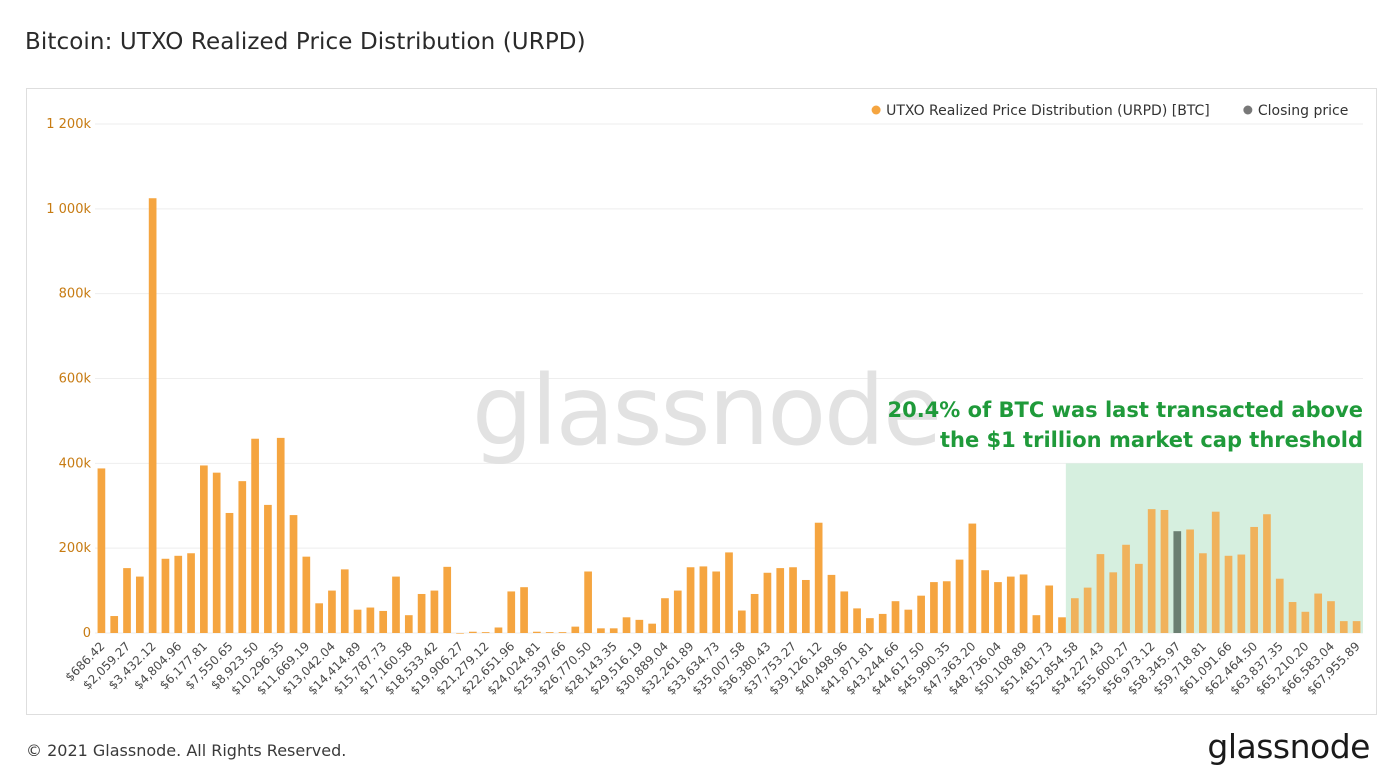 The width and height of the screenshot is (1400, 781). What do you see at coordinates (1303, 111) in the screenshot?
I see `legend-entry: Closing price` at bounding box center [1303, 111].